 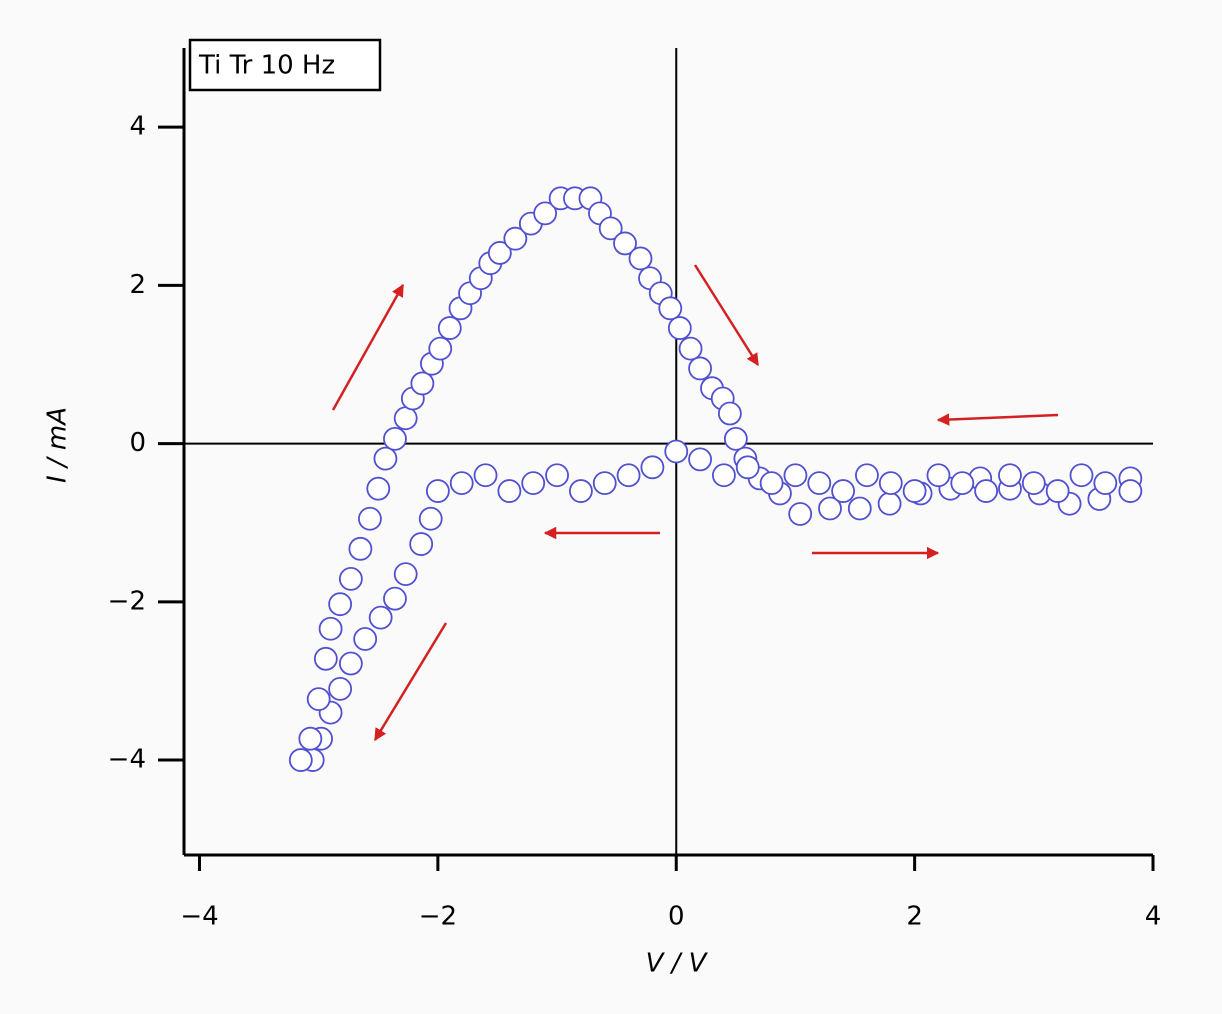 What do you see at coordinates (676, 917) in the screenshot?
I see `x-tick-label: 0` at bounding box center [676, 917].